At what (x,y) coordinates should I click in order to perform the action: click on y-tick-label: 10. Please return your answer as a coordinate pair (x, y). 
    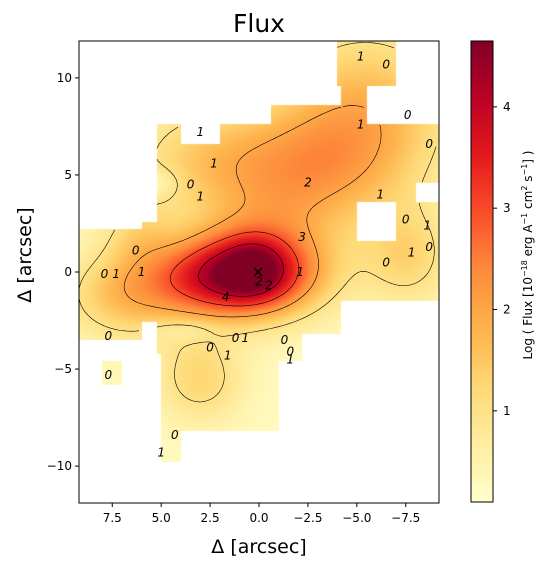
    Looking at the image, I should click on (64, 78).